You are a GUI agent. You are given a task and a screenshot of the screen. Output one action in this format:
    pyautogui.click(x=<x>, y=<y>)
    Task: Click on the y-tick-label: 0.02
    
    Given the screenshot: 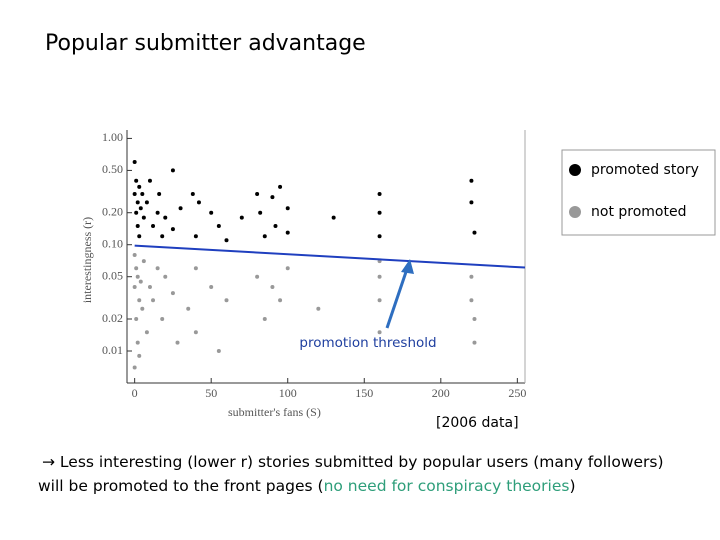 What is the action you would take?
    pyautogui.click(x=112, y=318)
    